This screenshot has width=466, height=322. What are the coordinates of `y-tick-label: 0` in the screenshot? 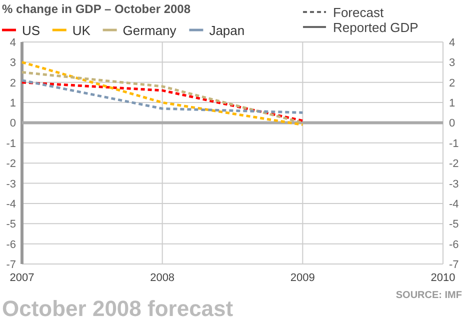 It's located at (13, 124).